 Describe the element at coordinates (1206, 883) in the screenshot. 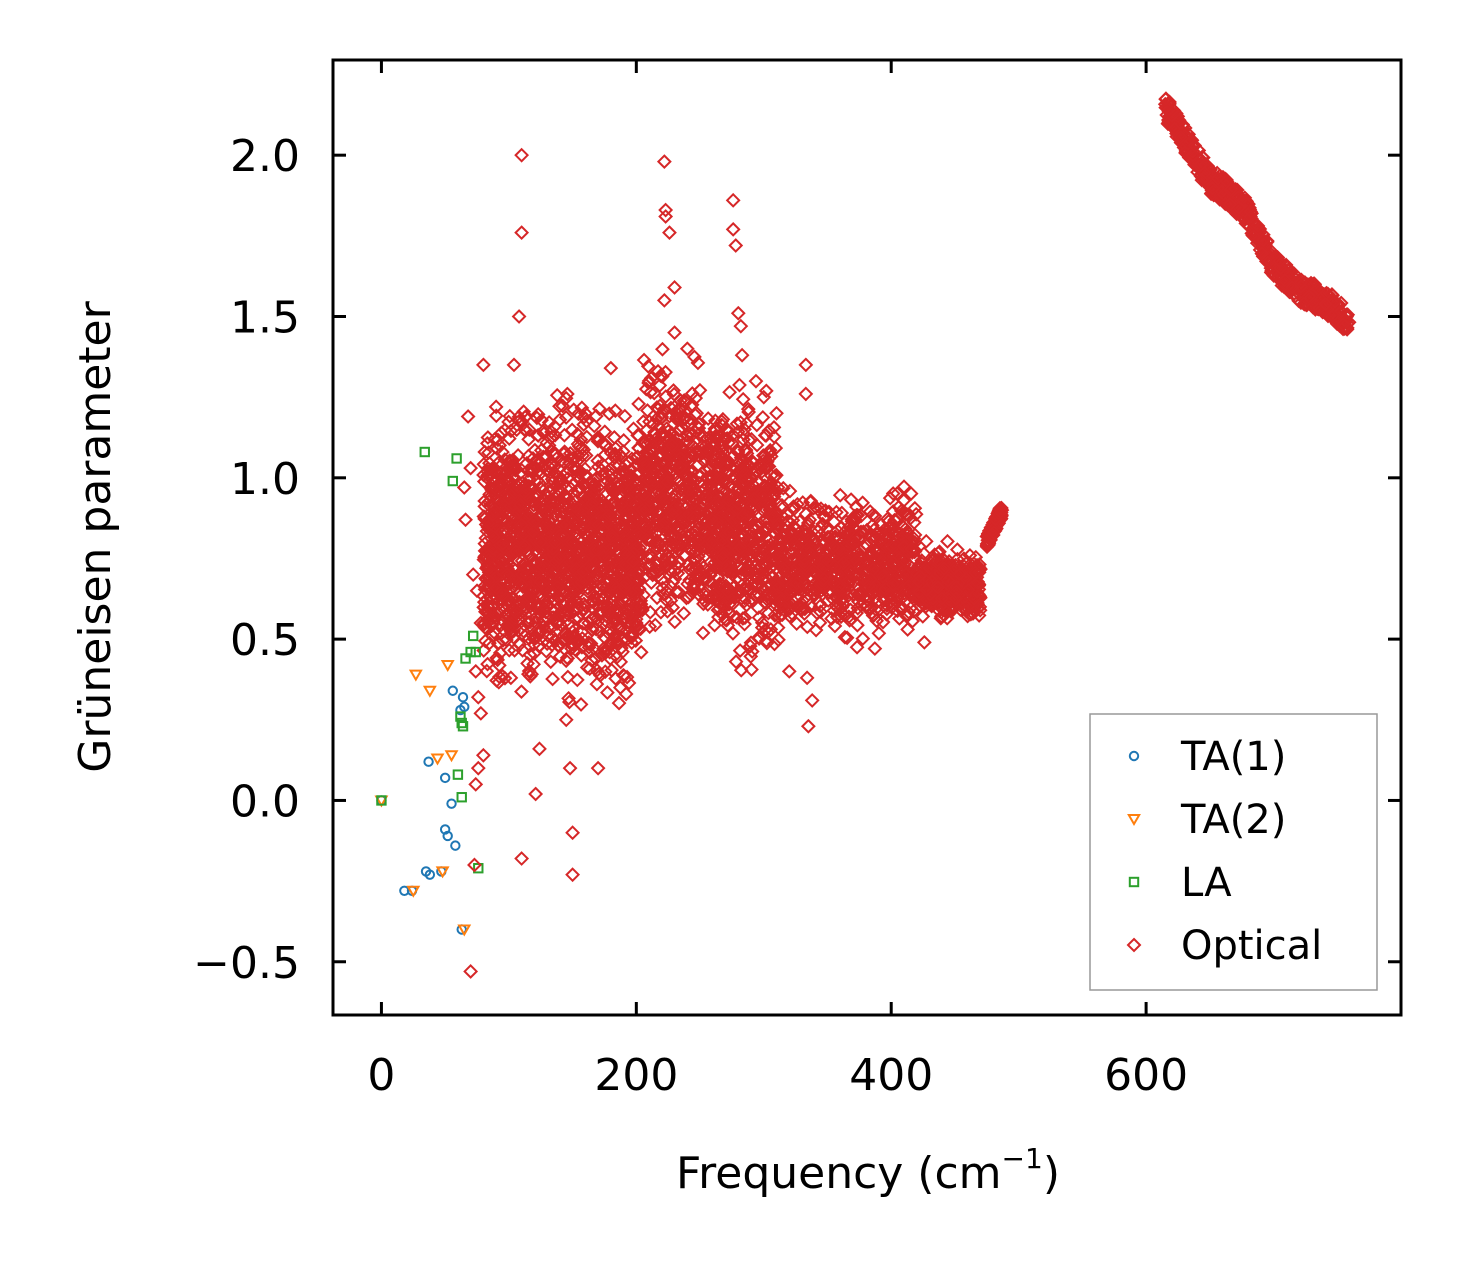

I see `legend-label: LA` at that location.